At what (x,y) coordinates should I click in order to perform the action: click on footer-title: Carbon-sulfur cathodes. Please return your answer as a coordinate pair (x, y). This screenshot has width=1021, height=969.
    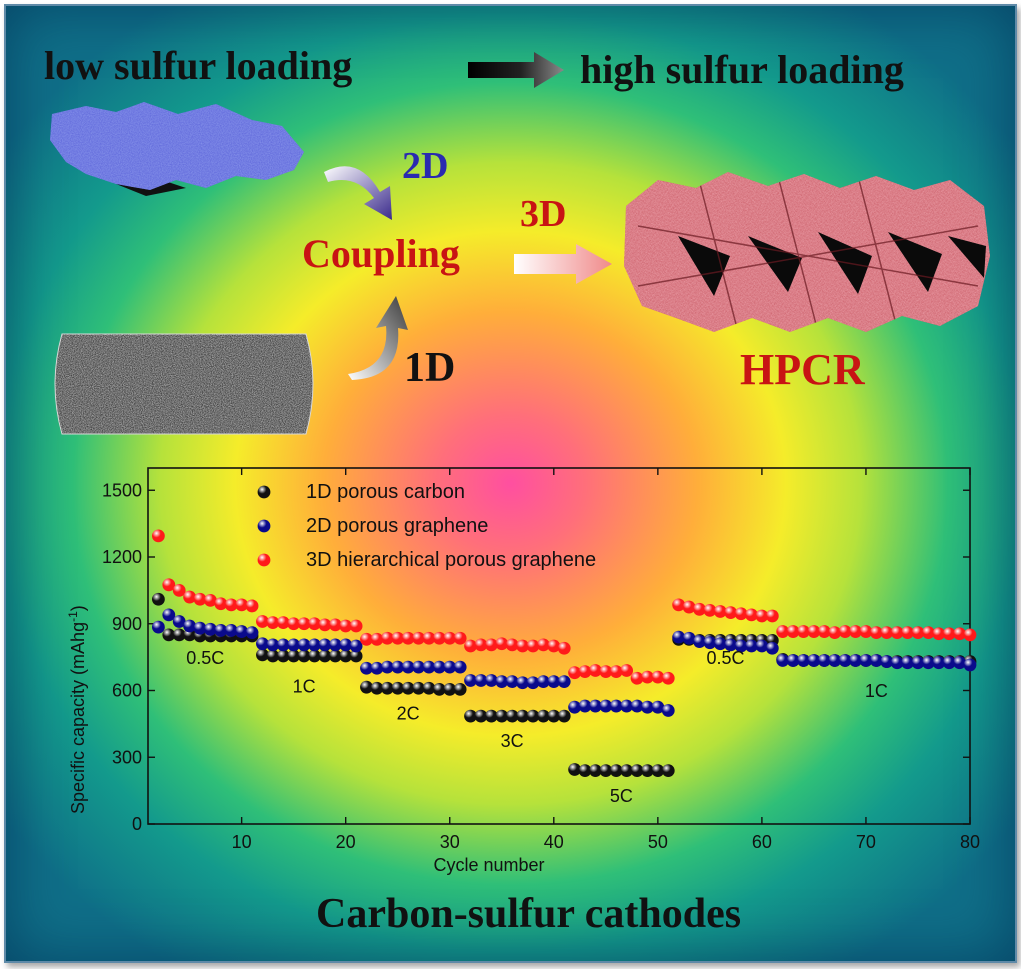
    Looking at the image, I should click on (529, 914).